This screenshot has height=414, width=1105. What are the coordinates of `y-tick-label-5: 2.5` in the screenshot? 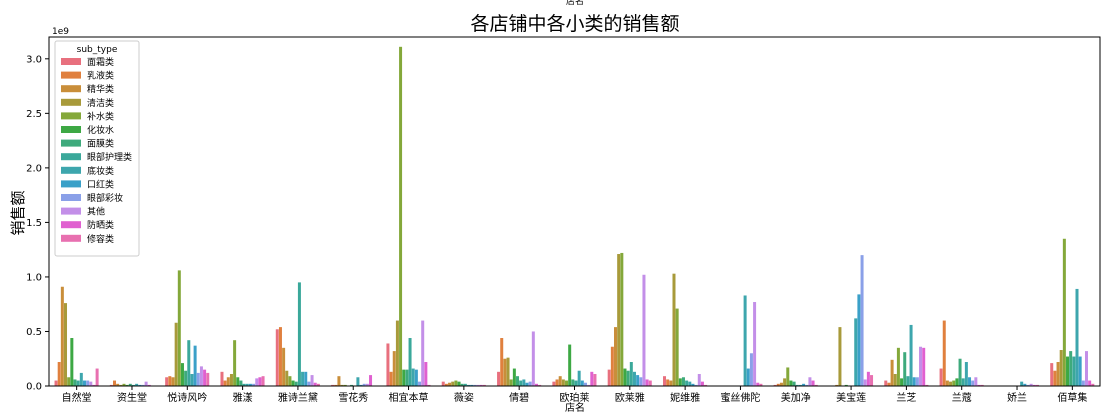 It's located at (34, 114).